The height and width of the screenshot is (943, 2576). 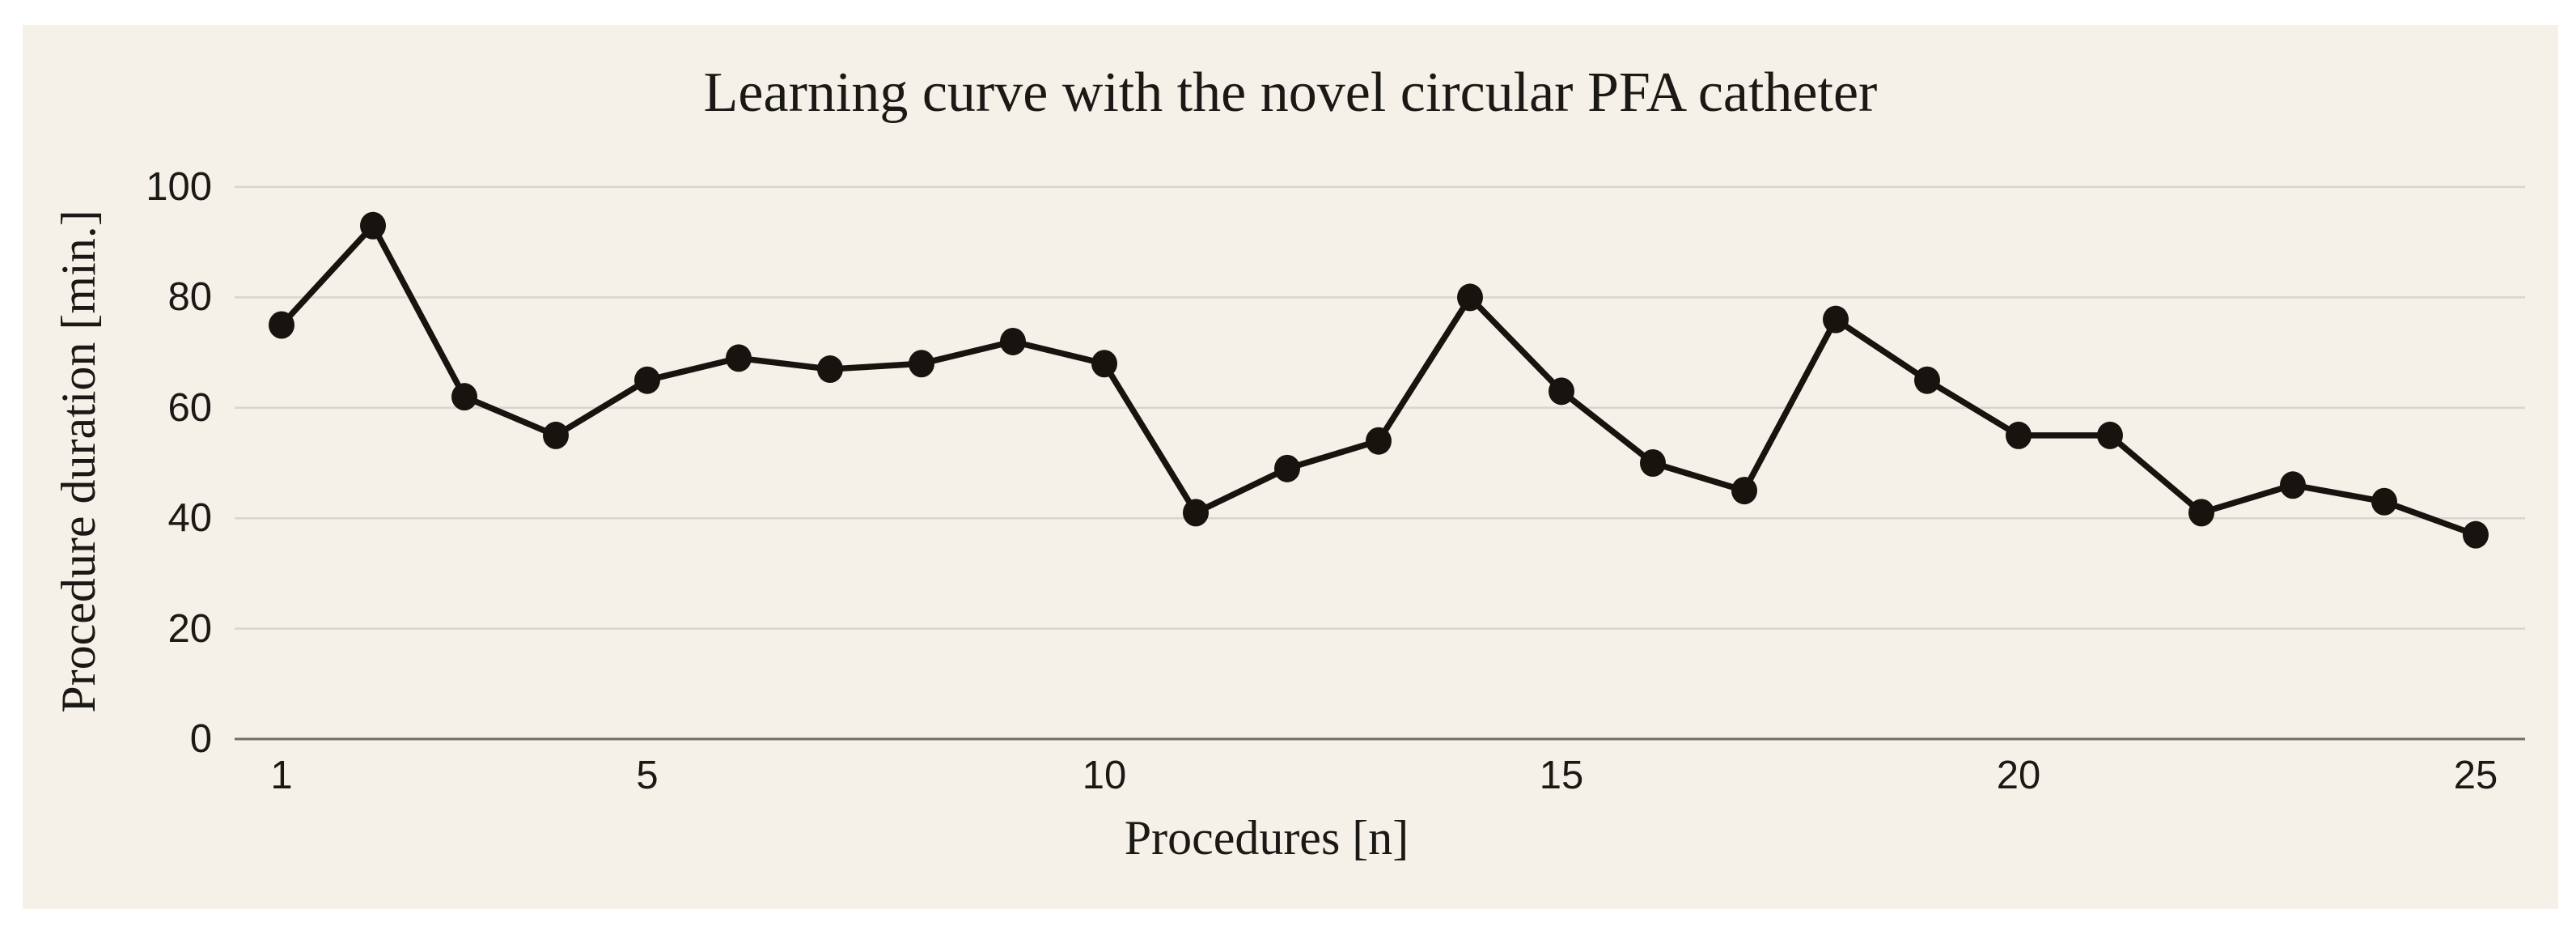 What do you see at coordinates (200, 739) in the screenshot?
I see `y-tick-label: 0` at bounding box center [200, 739].